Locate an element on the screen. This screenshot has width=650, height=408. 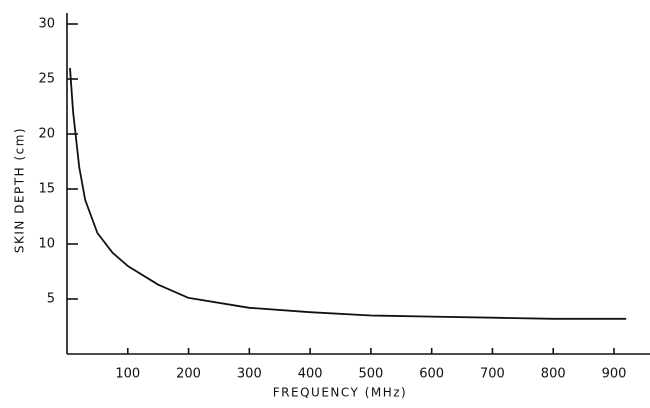
y-tick-label: 10 is located at coordinates (46, 244).